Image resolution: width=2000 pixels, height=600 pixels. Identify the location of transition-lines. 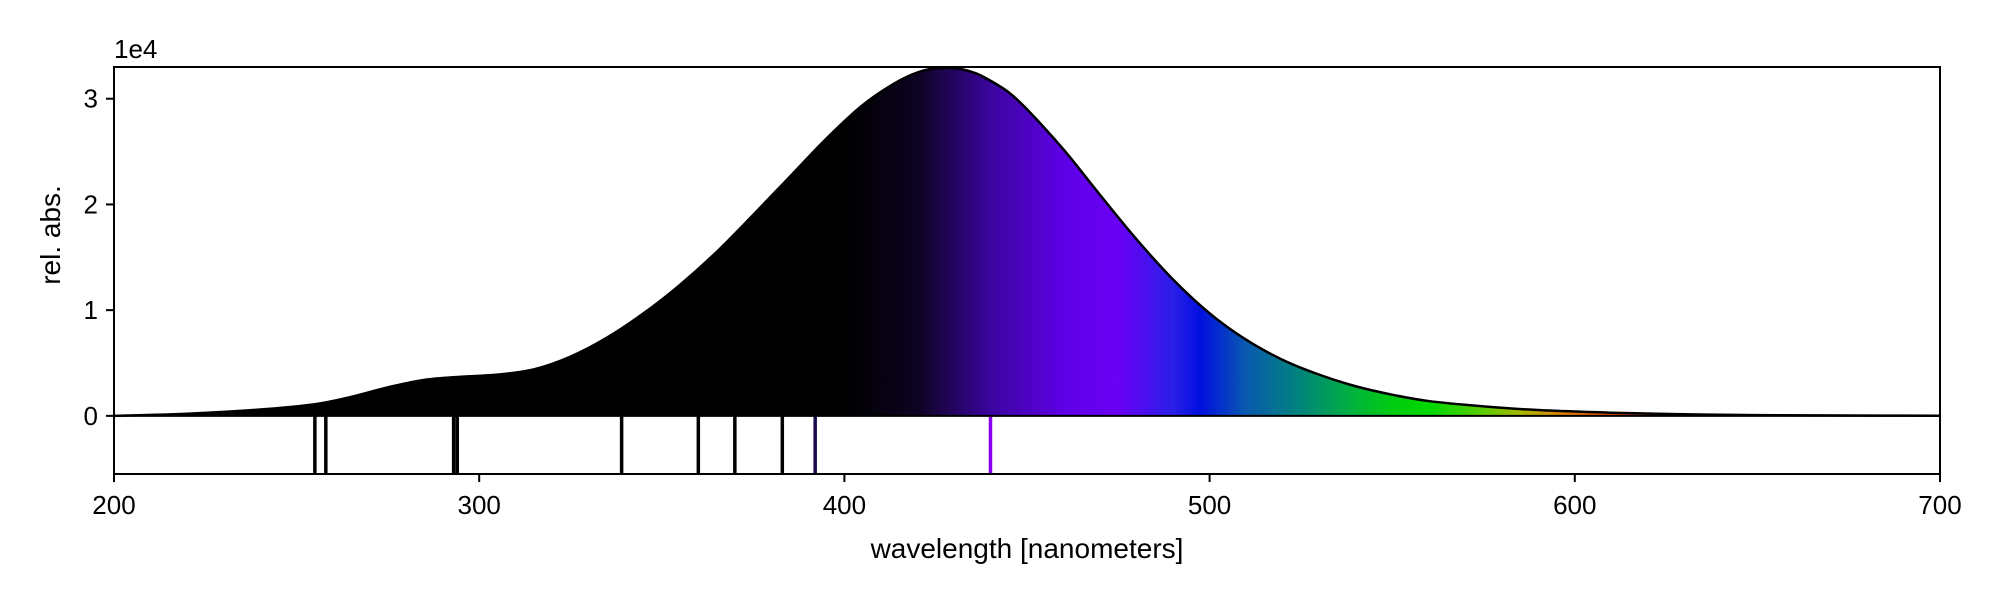
(653, 444).